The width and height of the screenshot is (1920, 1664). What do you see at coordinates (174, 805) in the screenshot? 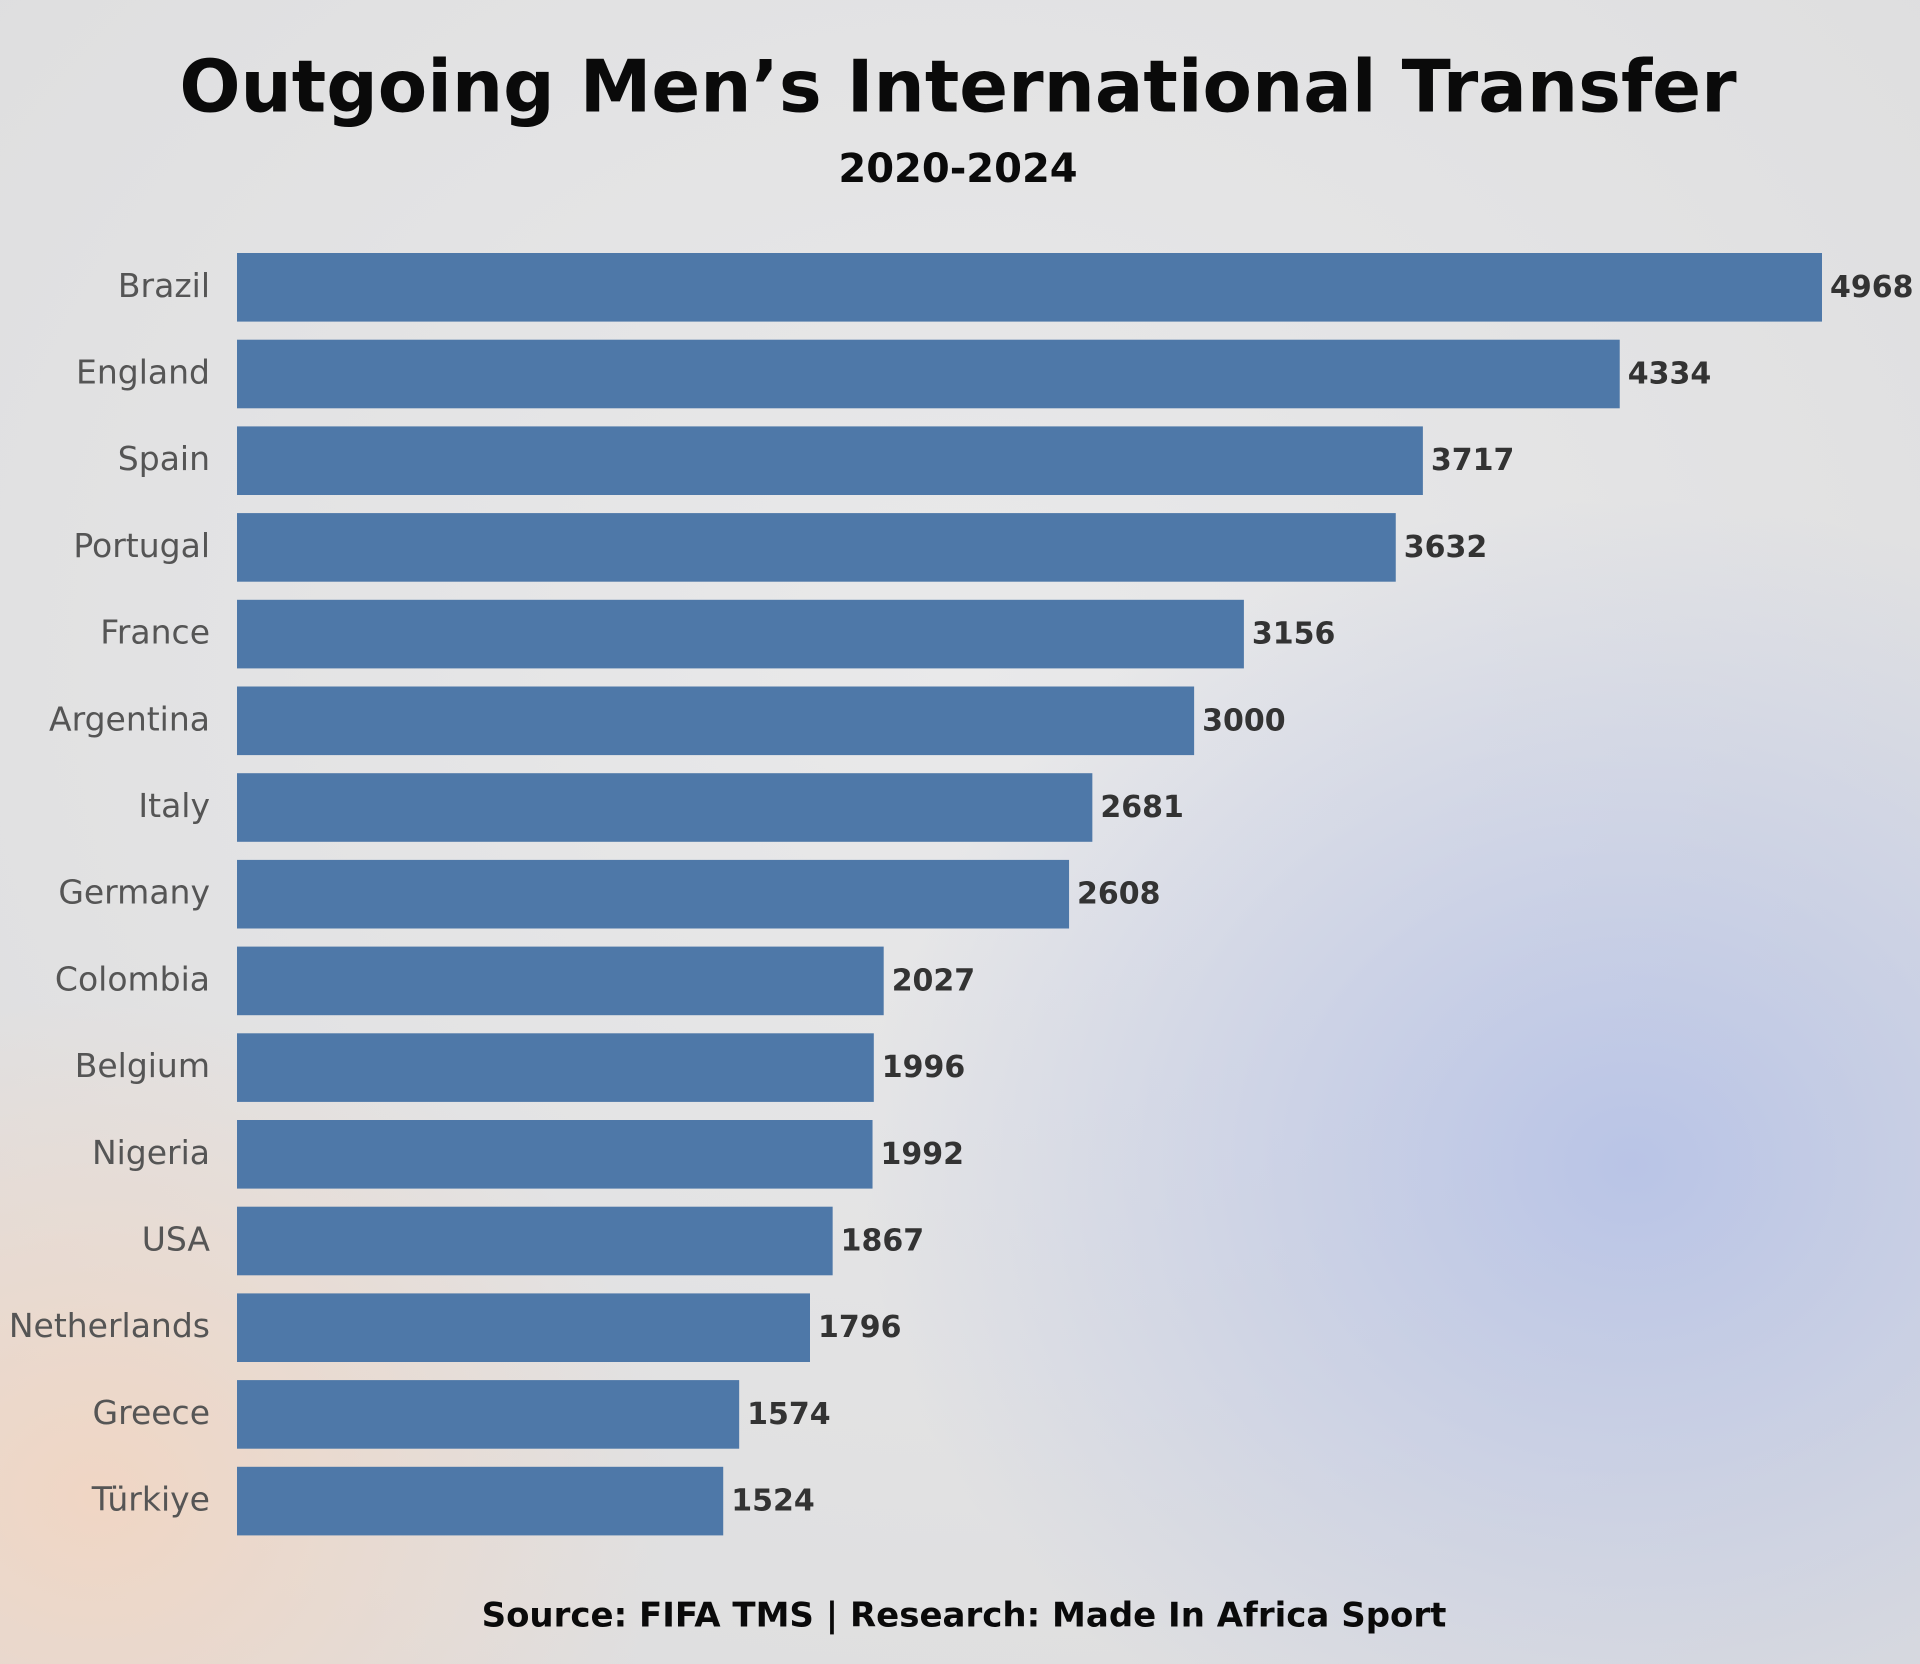
I see `category-label: Italy` at bounding box center [174, 805].